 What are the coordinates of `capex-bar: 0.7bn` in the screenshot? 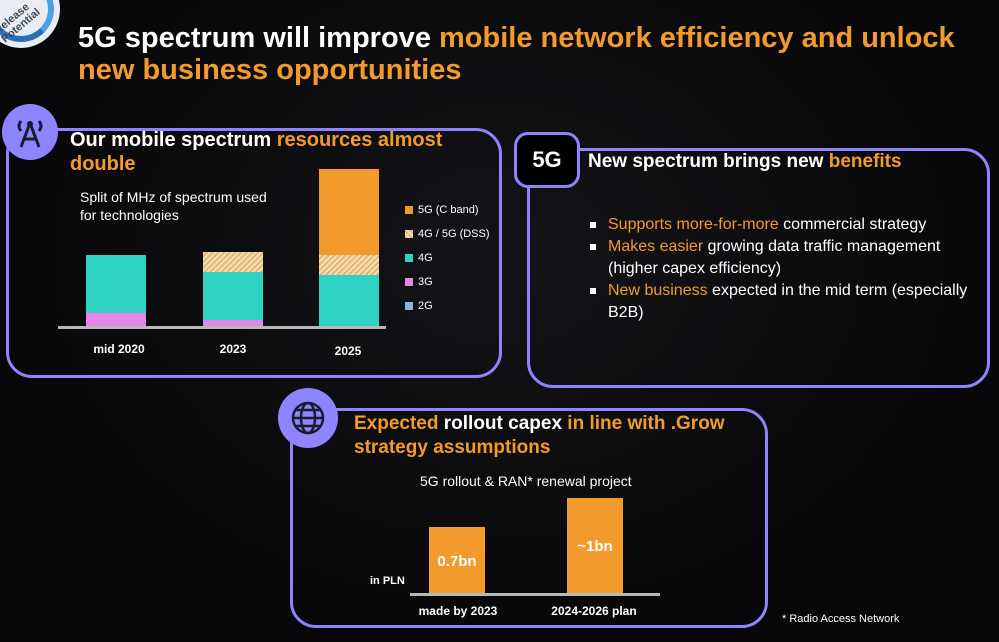 It's located at (457, 560).